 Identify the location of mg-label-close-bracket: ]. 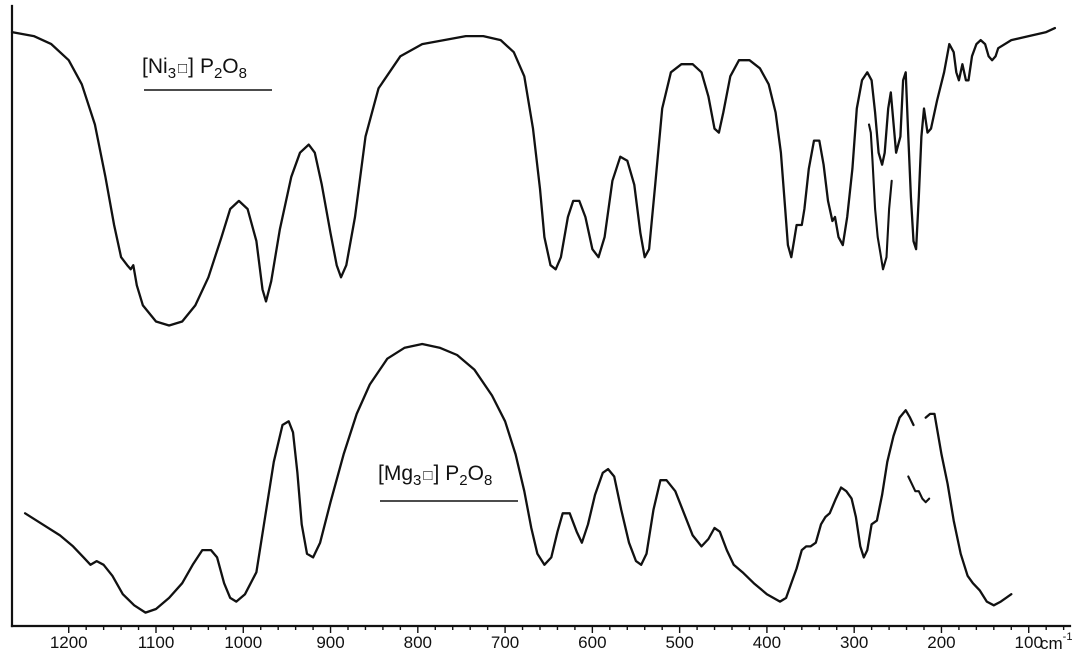
(436, 473).